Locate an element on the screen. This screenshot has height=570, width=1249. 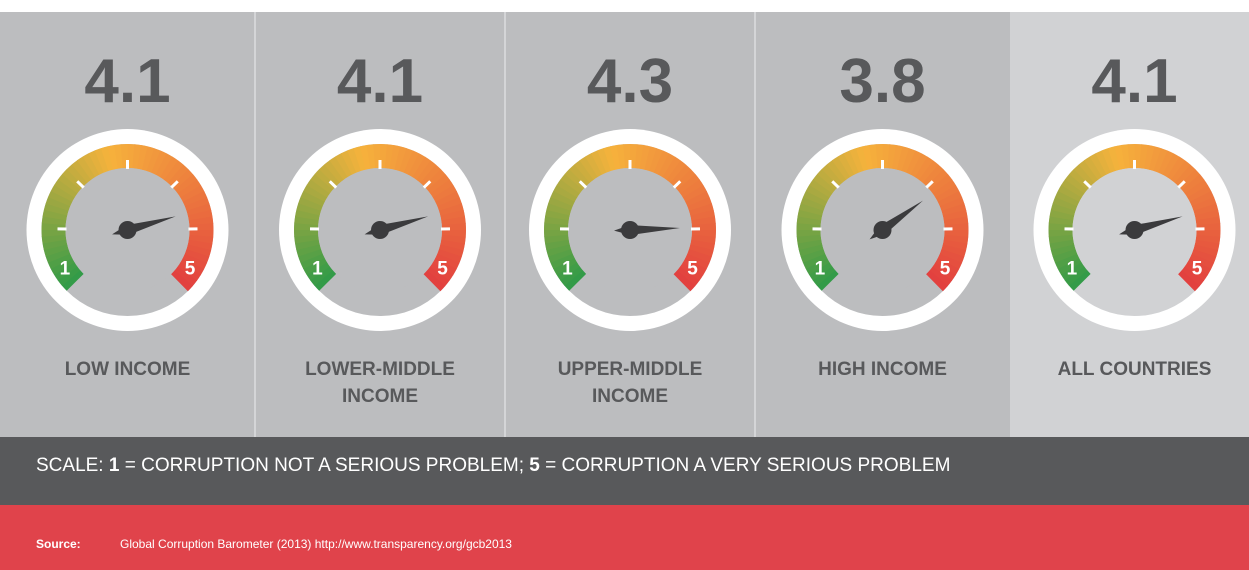
scale-prefix: SCALE: is located at coordinates (70, 465).